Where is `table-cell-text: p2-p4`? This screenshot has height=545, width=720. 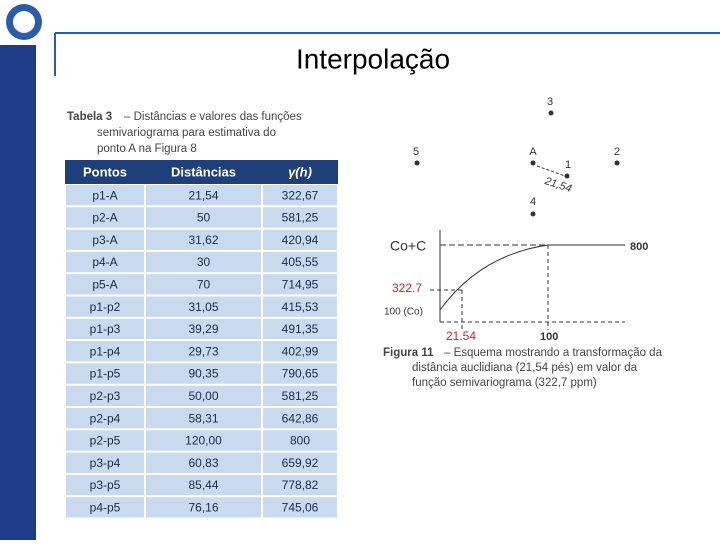
table-cell-text: p2-p4 is located at coordinates (105, 418).